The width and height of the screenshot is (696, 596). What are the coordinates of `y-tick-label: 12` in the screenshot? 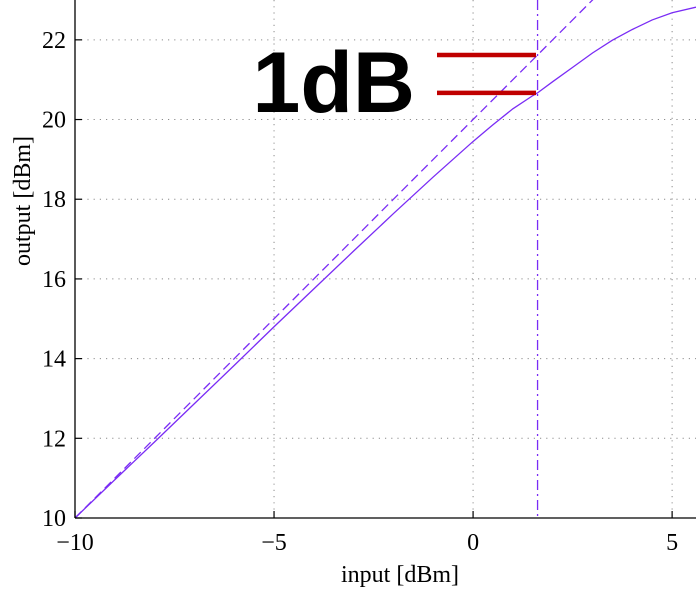 It's located at (54, 439).